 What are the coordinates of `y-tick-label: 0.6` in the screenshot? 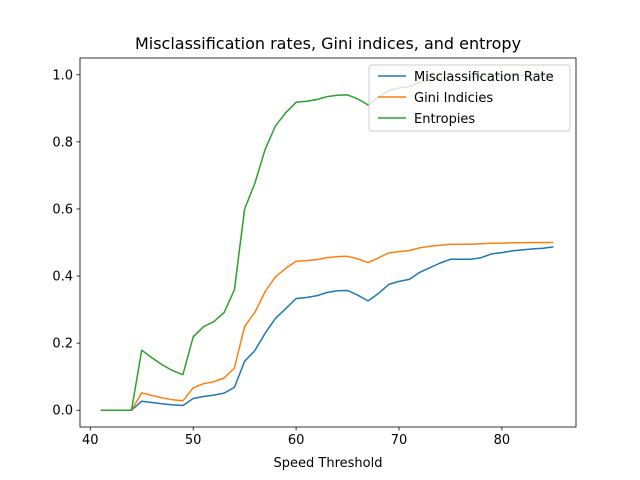 It's located at (62, 209).